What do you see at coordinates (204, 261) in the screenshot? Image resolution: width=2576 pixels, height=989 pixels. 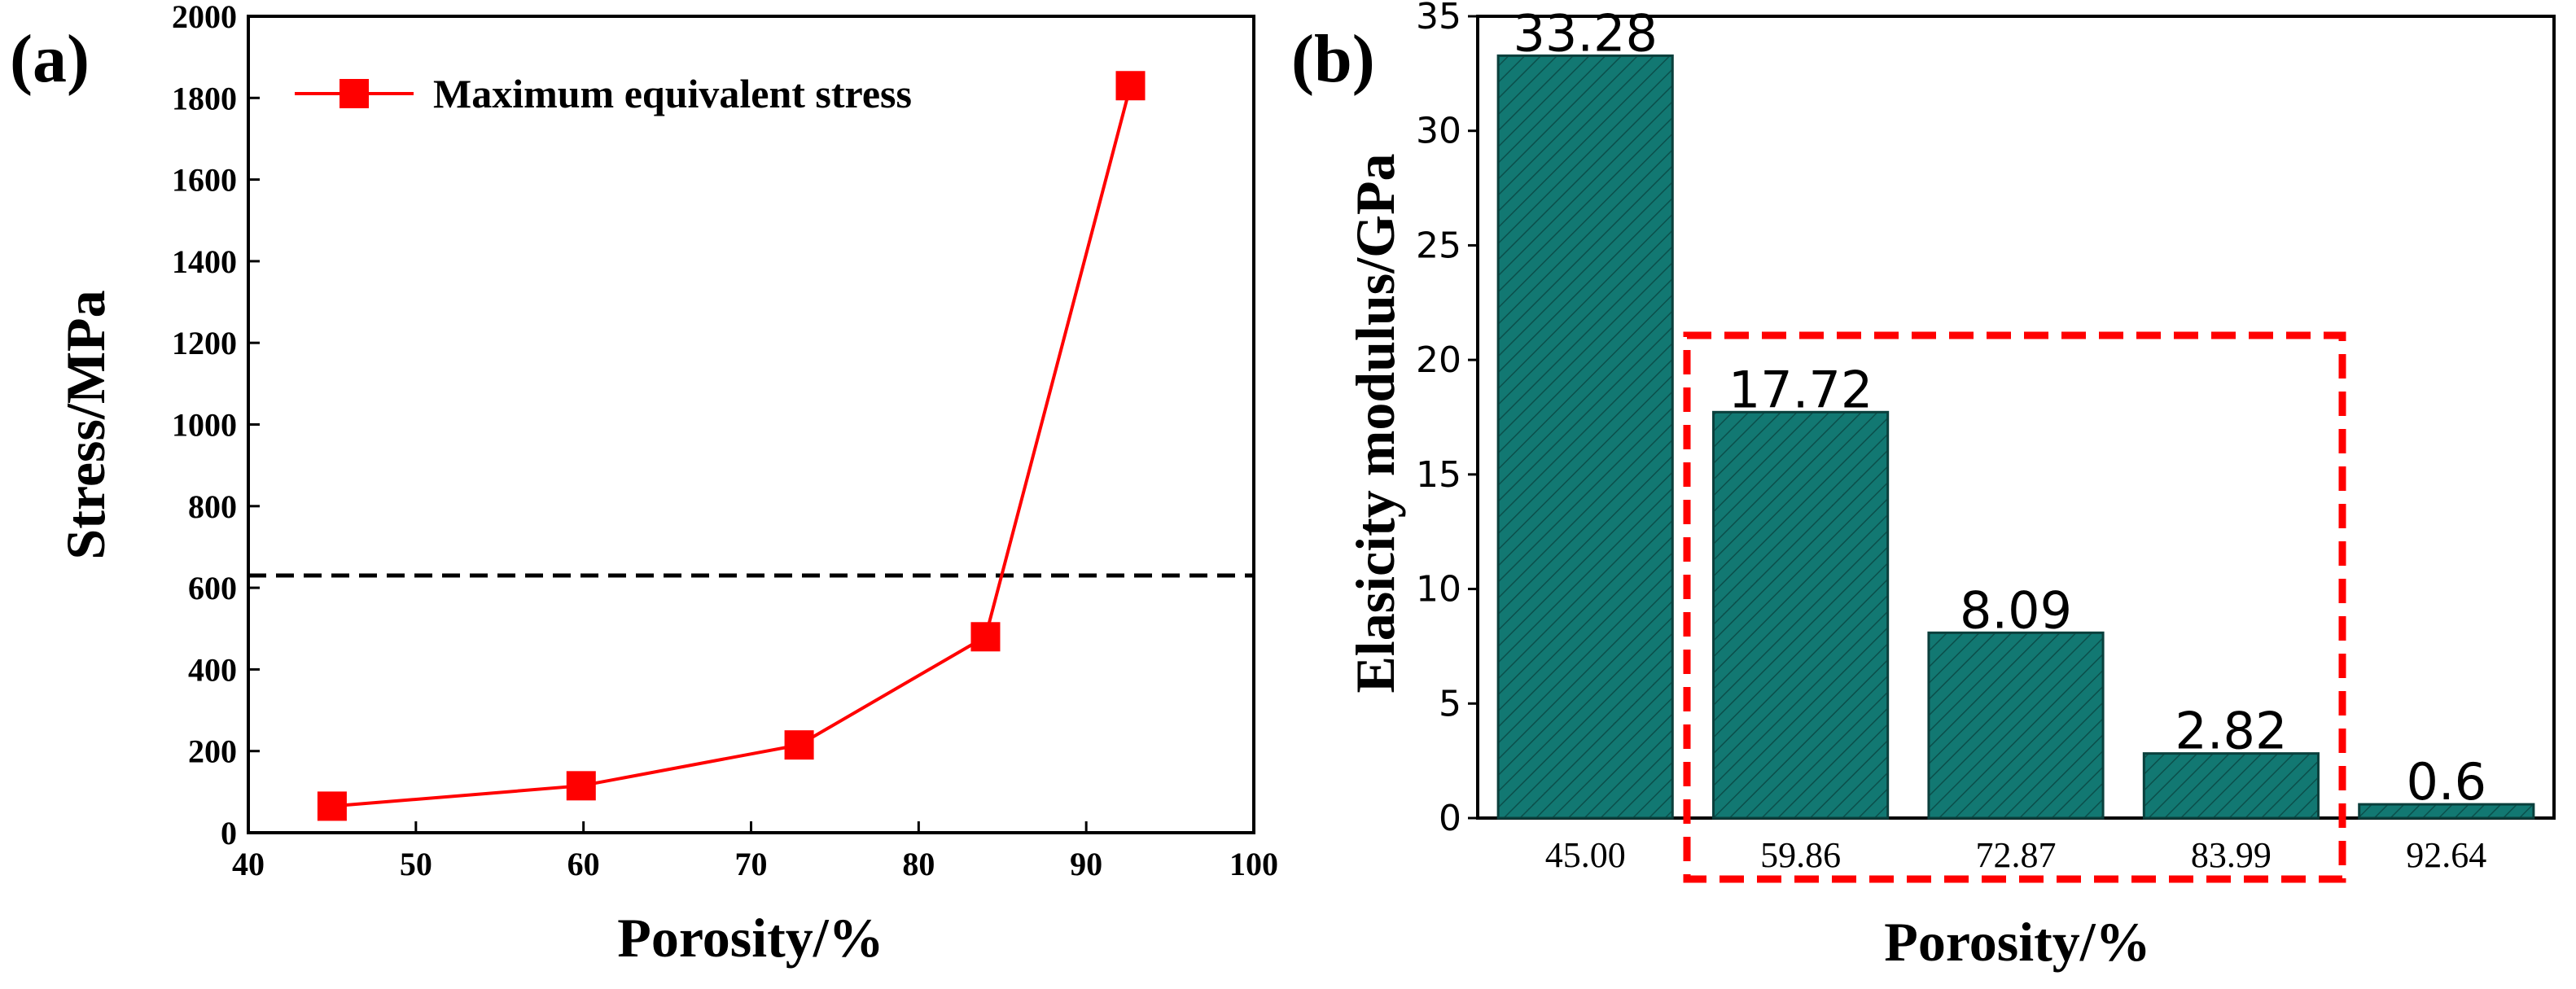 I see `y-tick-label: 1400` at bounding box center [204, 261].